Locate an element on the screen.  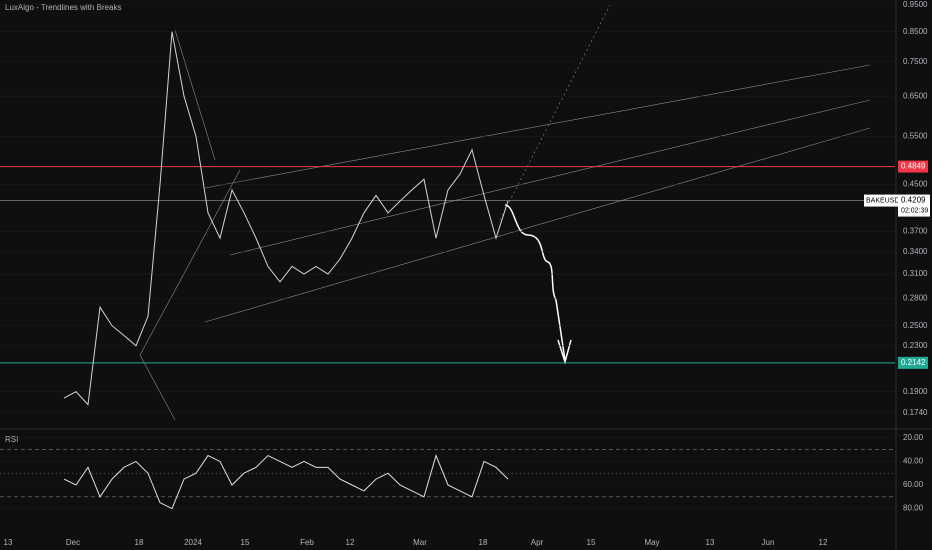
x-tick-label: Feb is located at coordinates (307, 542).